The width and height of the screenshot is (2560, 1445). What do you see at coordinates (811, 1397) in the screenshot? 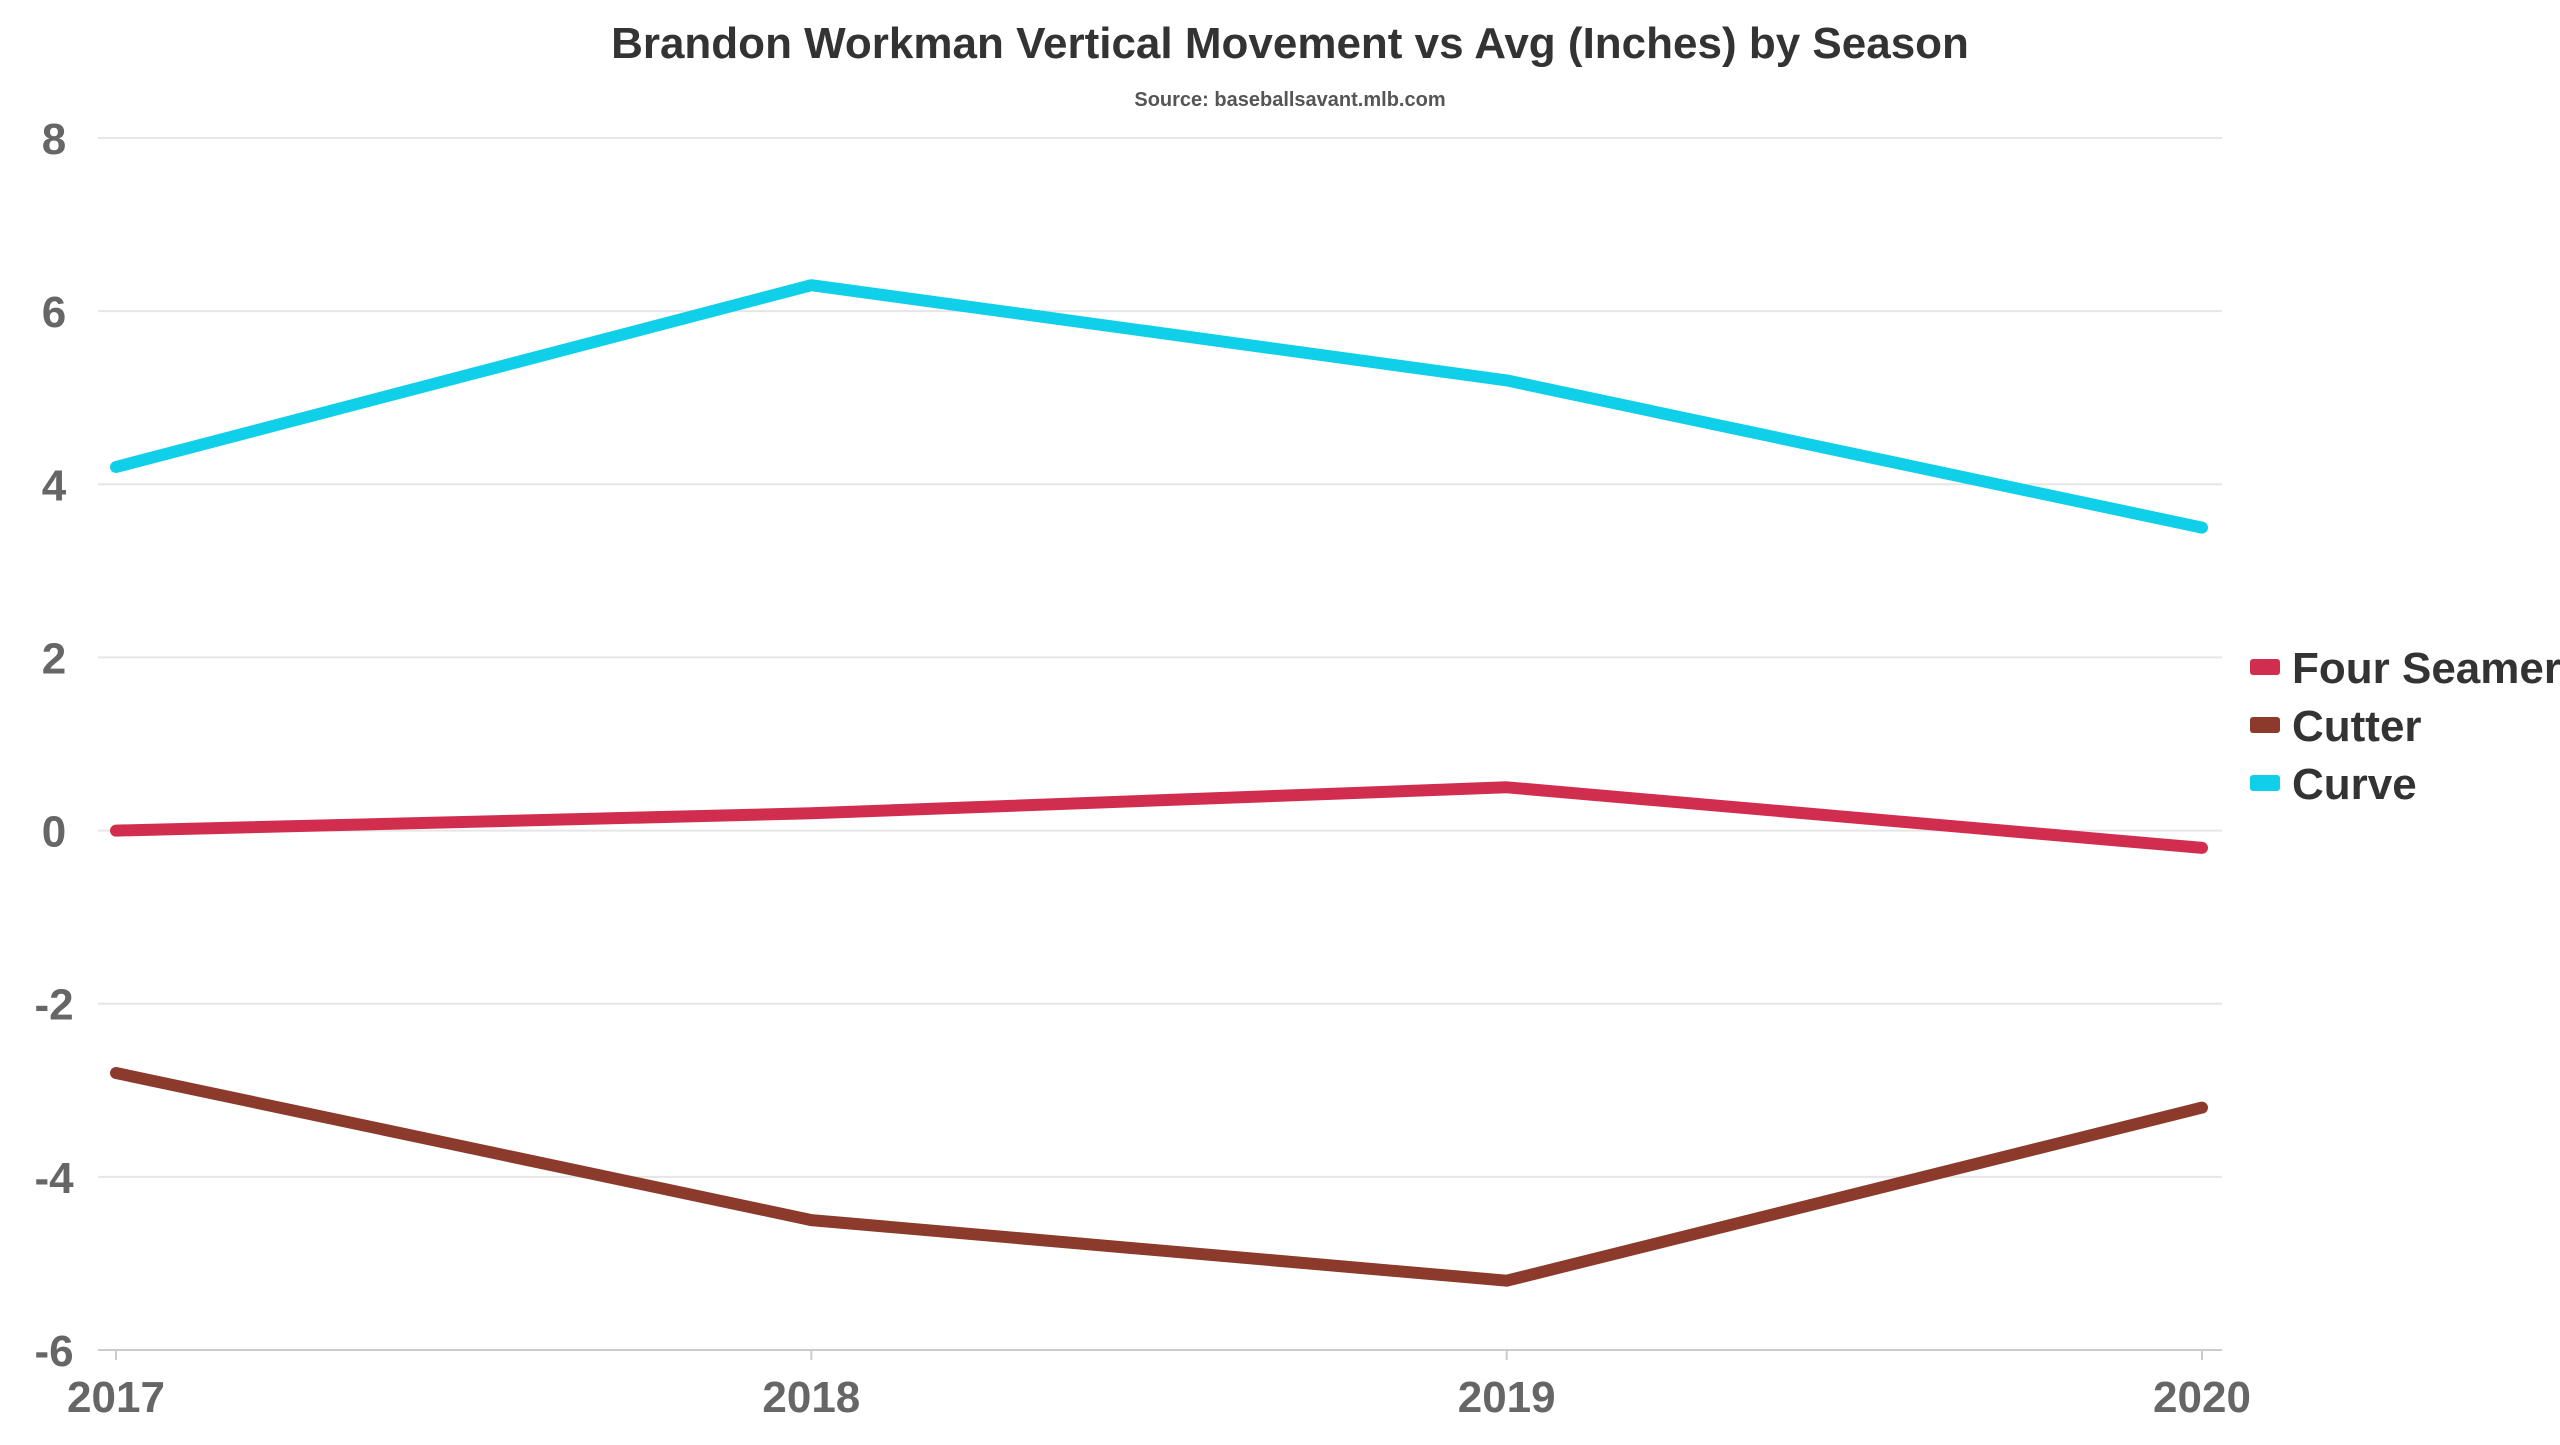
I see `x-tick-label: 2018` at bounding box center [811, 1397].